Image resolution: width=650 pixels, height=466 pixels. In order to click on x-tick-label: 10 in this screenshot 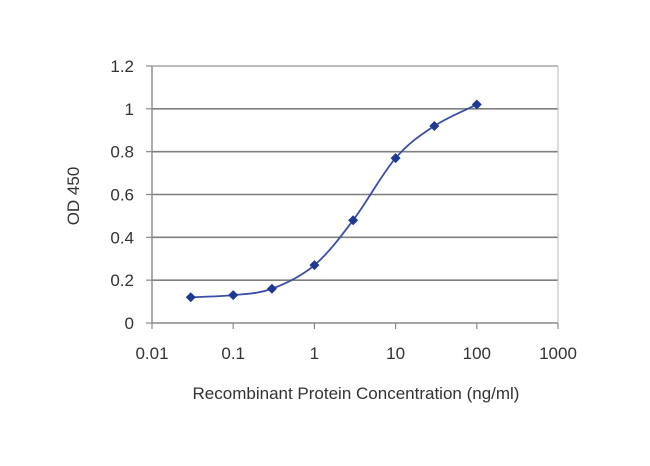, I will do `click(395, 353)`.